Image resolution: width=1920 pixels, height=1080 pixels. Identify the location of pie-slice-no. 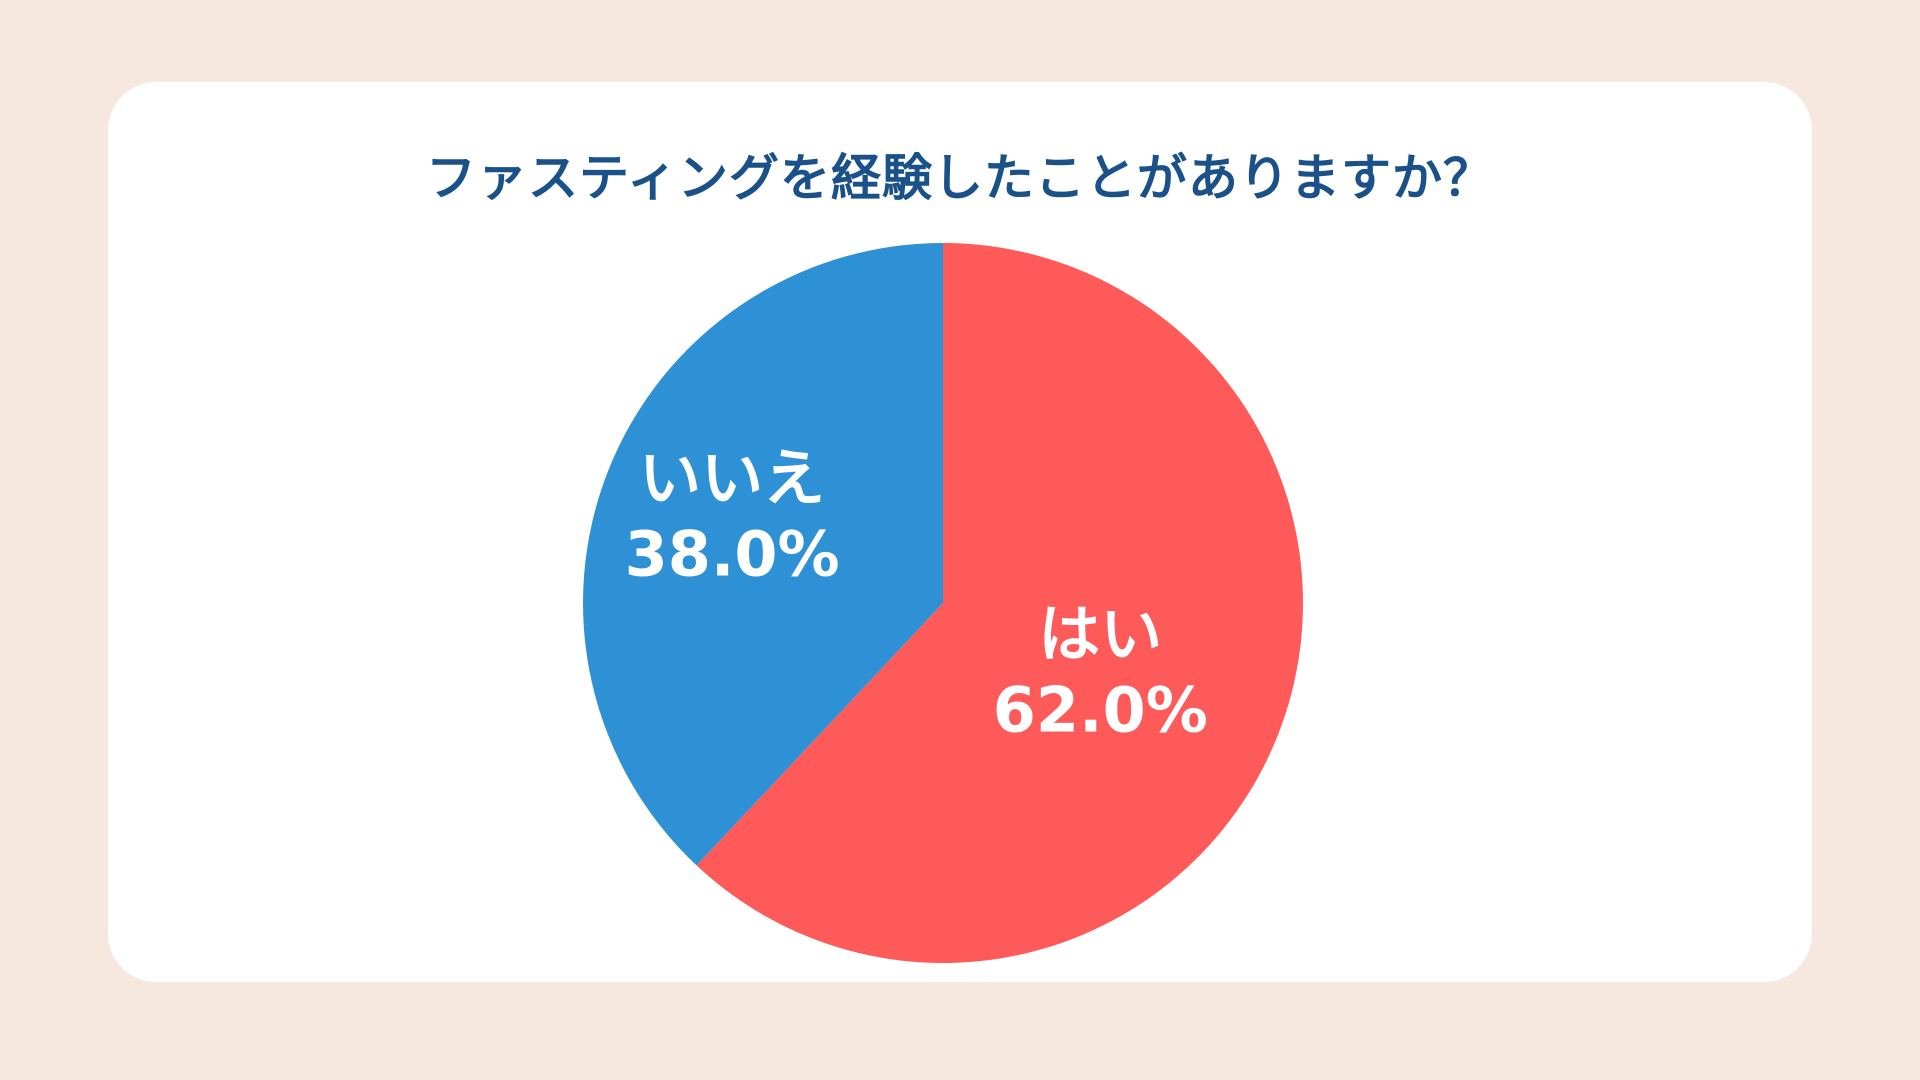
(763, 554).